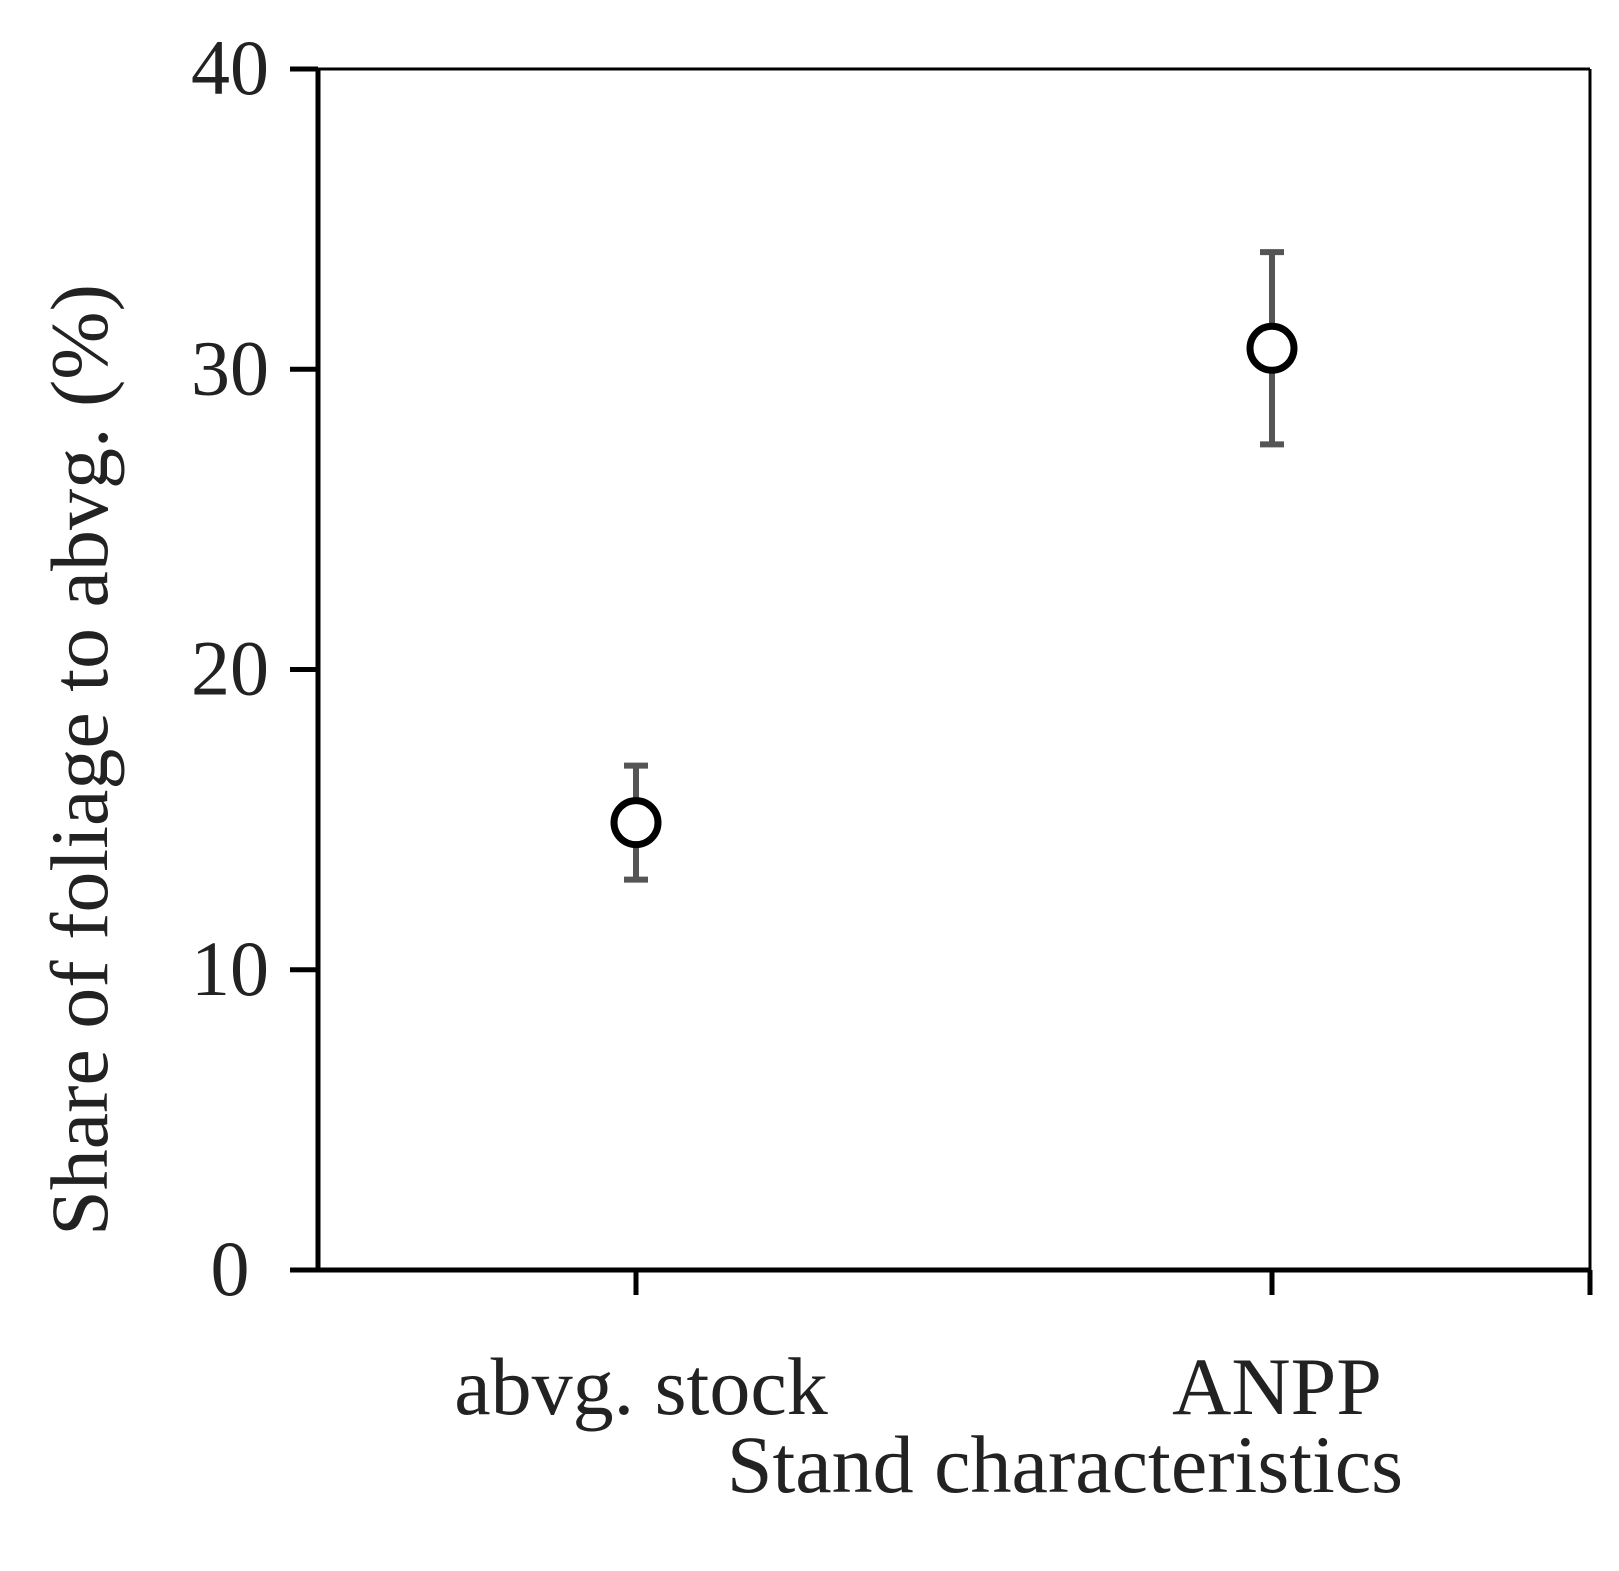 This screenshot has width=1619, height=1571. I want to click on y-axis-label: Share of foliage to abvg. (%), so click(79, 760).